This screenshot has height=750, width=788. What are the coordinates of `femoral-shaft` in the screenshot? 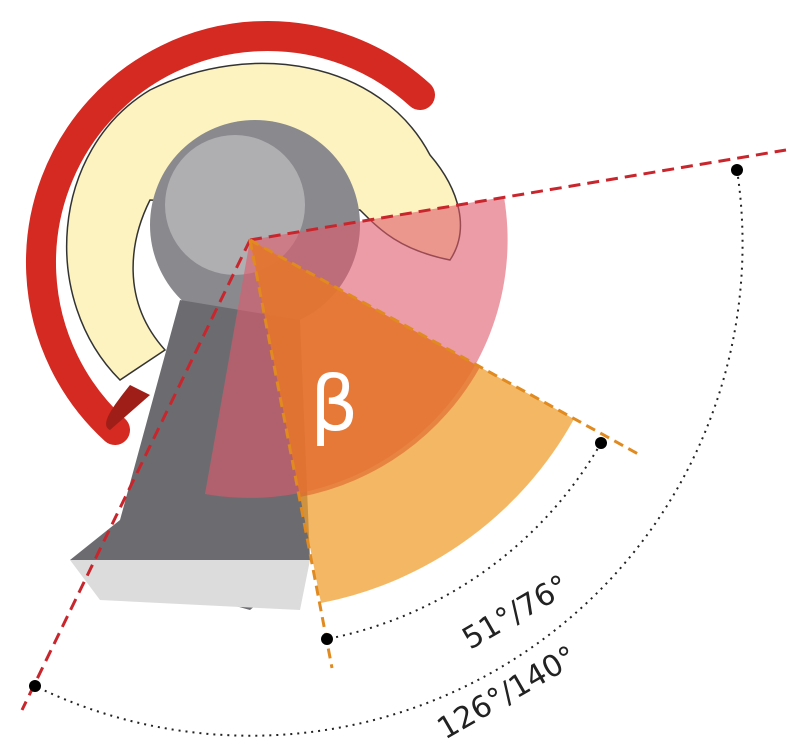 It's located at (190, 585).